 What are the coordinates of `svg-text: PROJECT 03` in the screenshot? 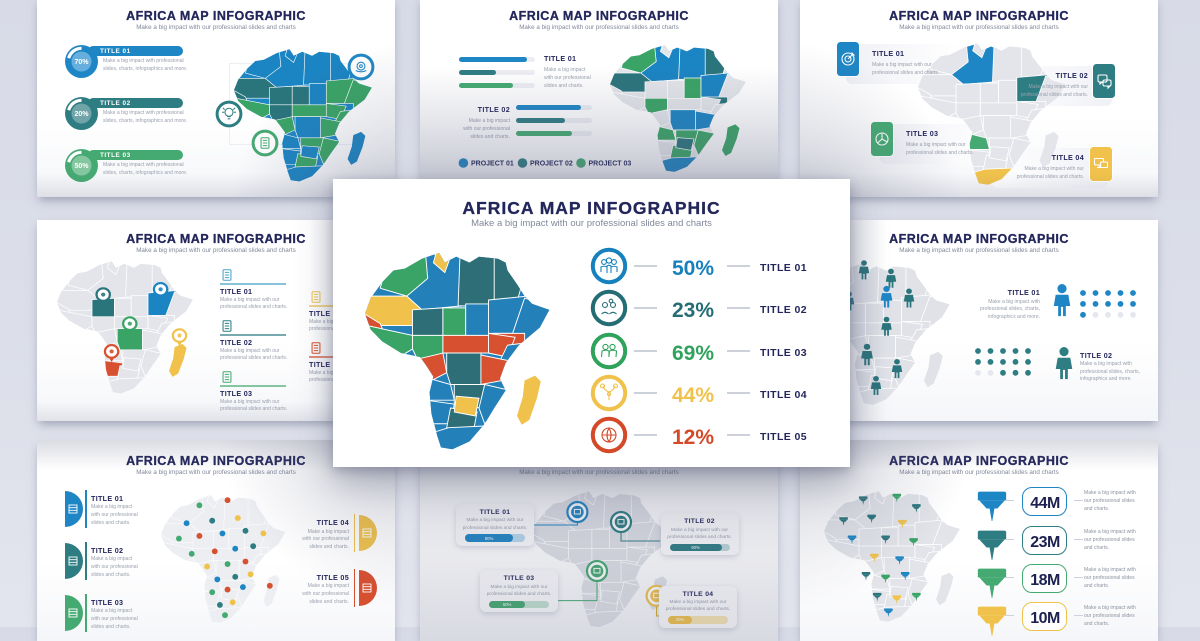 It's located at (610, 164).